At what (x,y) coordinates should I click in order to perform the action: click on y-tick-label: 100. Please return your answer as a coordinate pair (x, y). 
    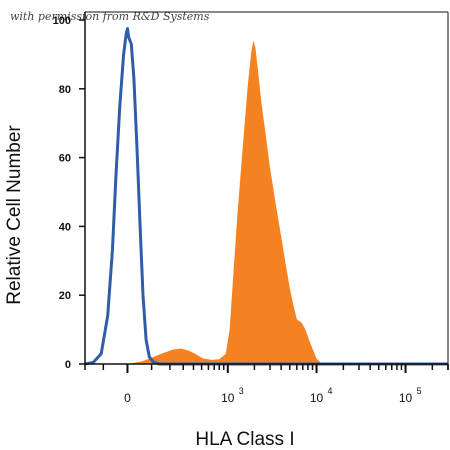
    Looking at the image, I should click on (62, 21).